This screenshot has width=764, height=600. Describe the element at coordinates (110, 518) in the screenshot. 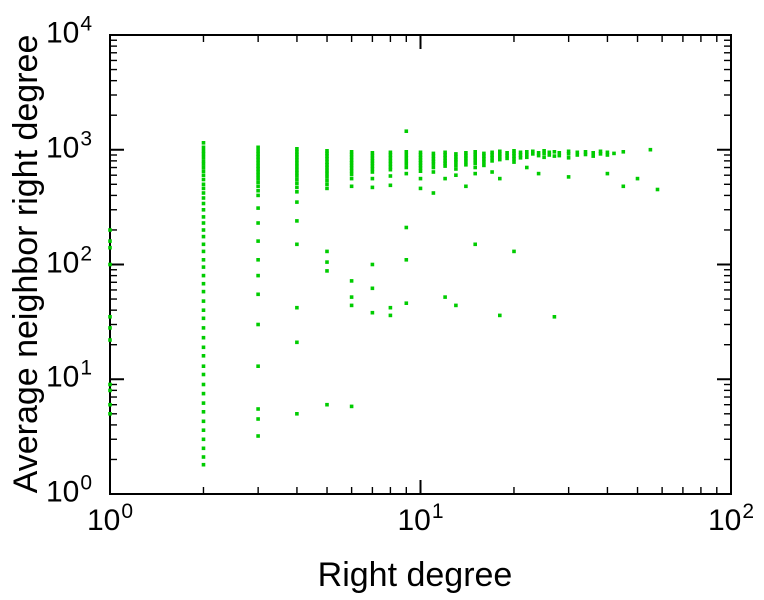

I see `x-tick-label-10e0: 10⁰` at that location.